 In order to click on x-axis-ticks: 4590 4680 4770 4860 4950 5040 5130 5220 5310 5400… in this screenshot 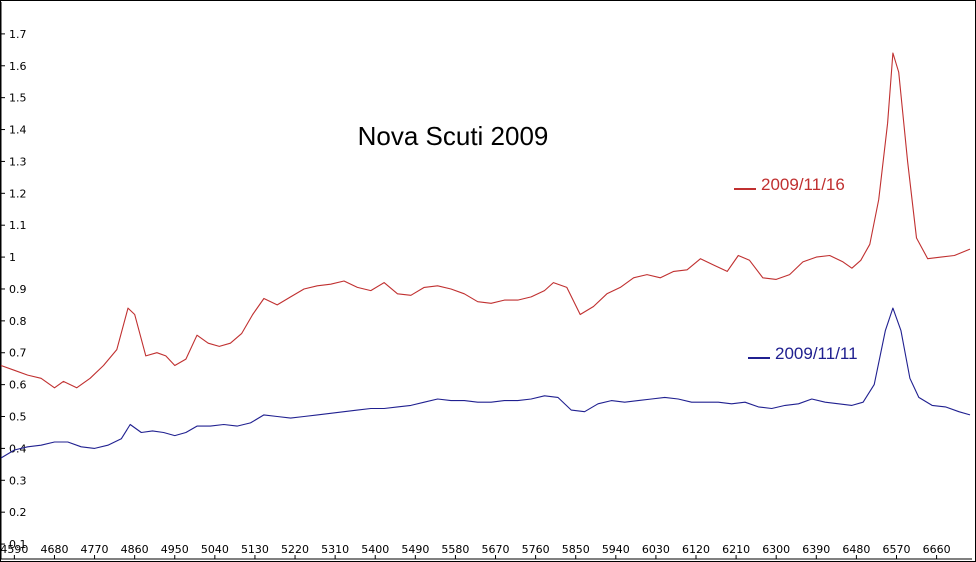, I will do `click(475, 551)`.